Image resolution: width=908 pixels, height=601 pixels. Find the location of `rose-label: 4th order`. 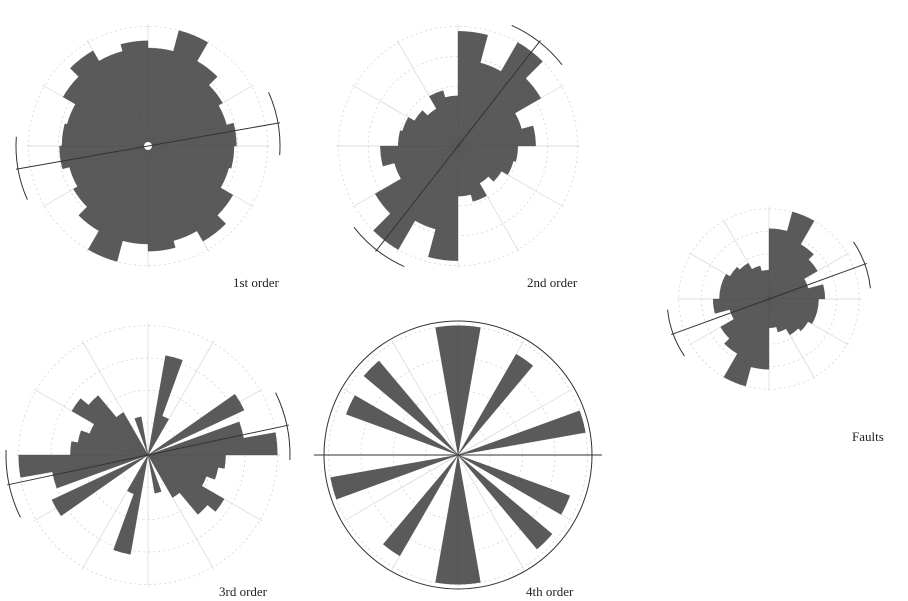

rose-label: 4th order is located at coordinates (550, 591).